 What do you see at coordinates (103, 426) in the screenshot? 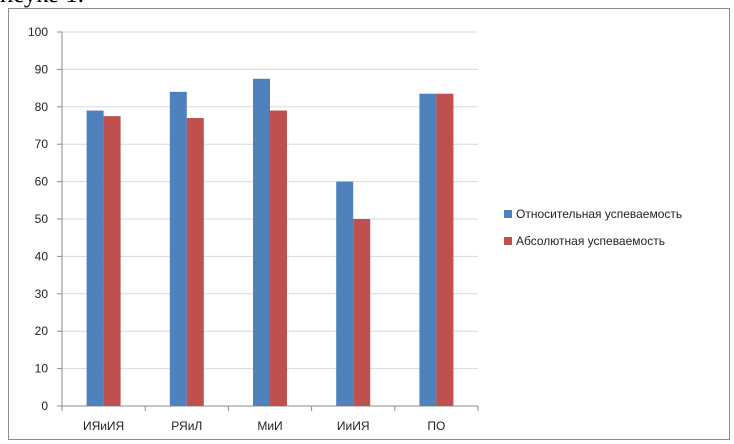
I see `x-tick-label: ИЯиИЯ` at bounding box center [103, 426].